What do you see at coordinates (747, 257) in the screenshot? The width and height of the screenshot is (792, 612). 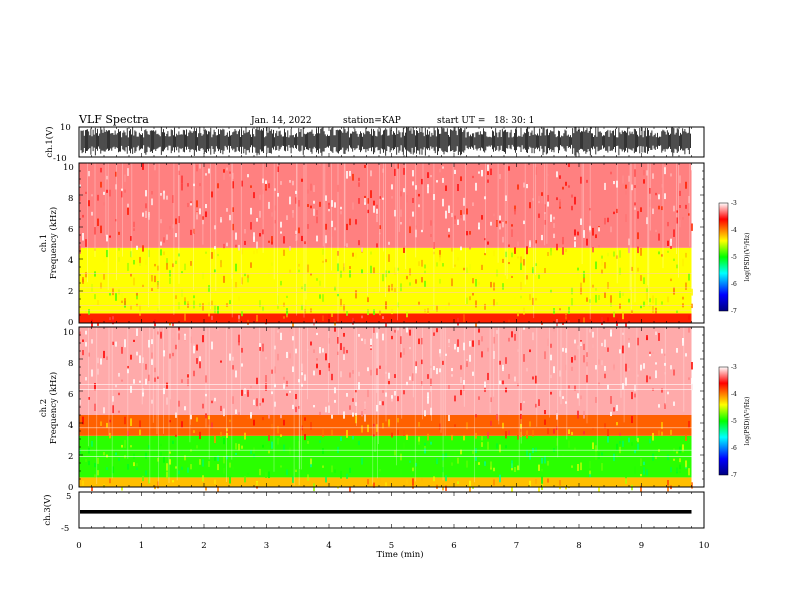 I see `ch1-colorbar-label: log(PSD)(V²/Hz)` at bounding box center [747, 257].